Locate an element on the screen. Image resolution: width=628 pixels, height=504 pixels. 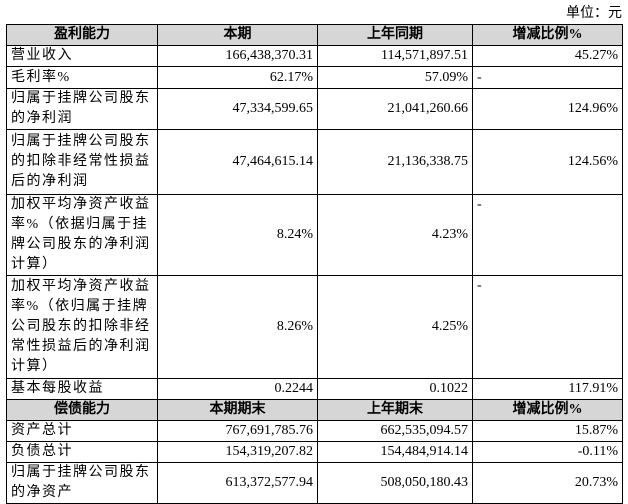
value-cell: 0.1022 is located at coordinates (395, 389).